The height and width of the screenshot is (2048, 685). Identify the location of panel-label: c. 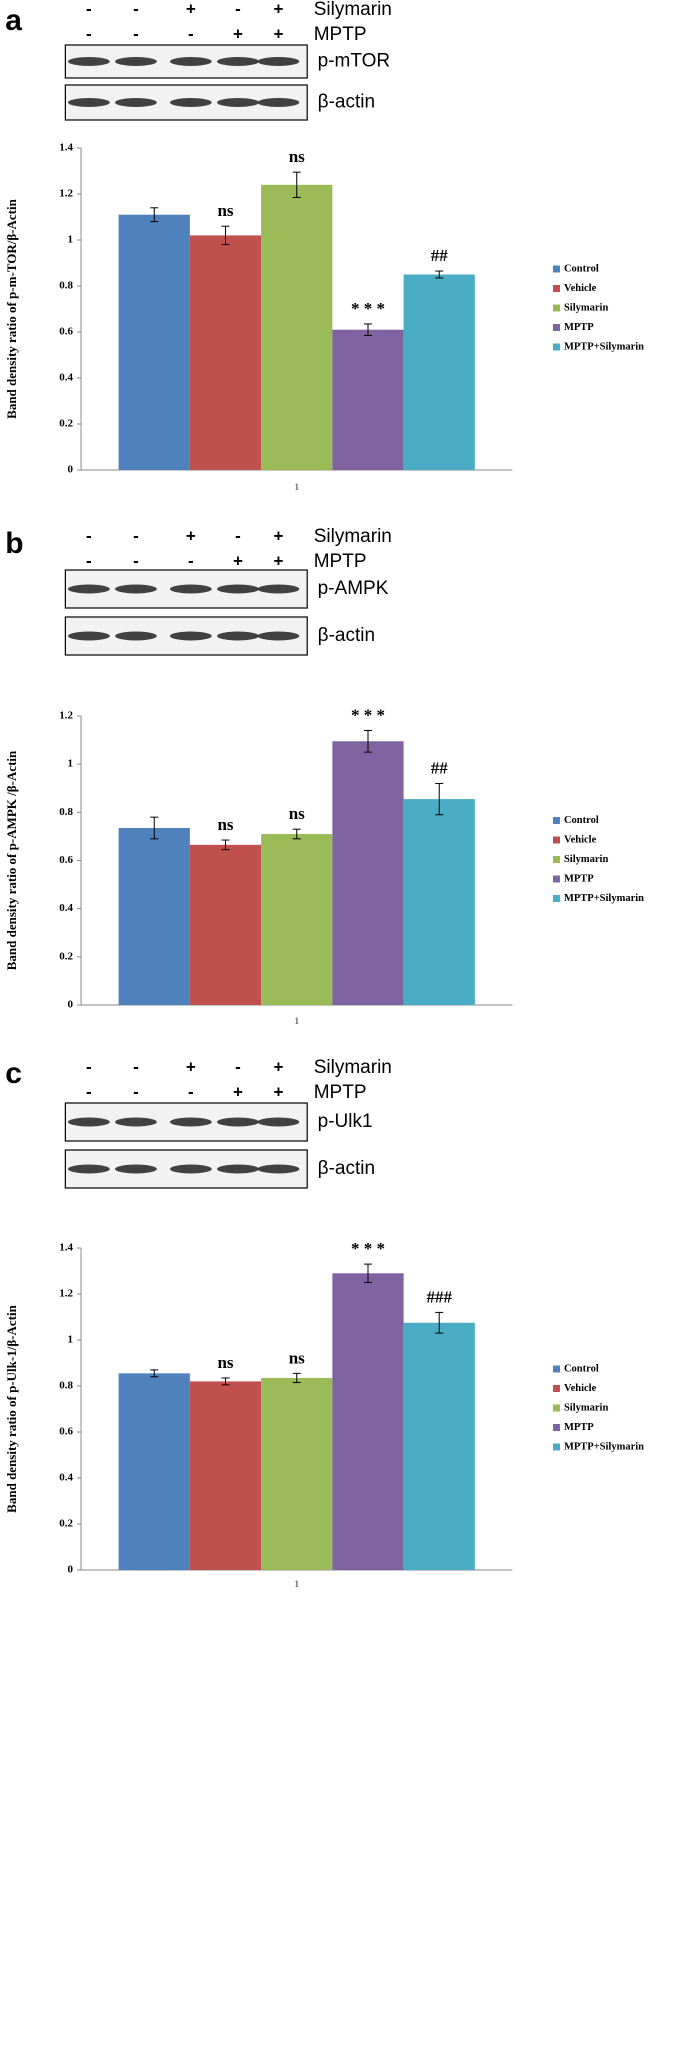
(13, 1073).